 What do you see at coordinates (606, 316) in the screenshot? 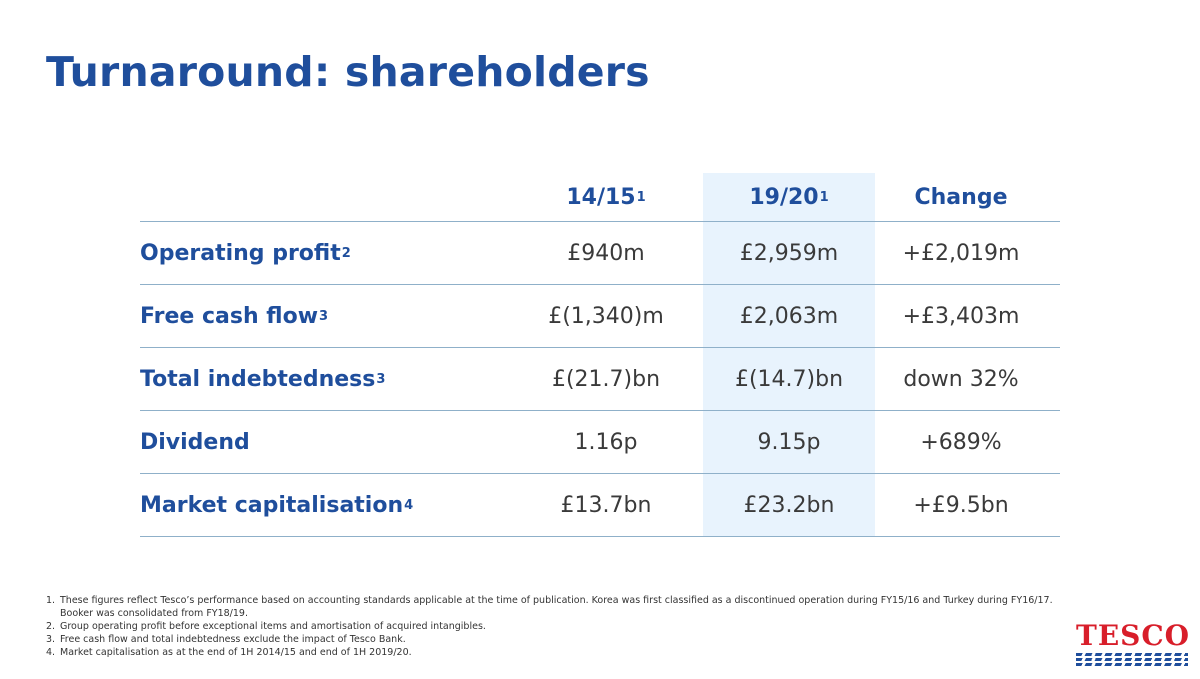
I see `value-14-15: £(1,340)m` at bounding box center [606, 316].